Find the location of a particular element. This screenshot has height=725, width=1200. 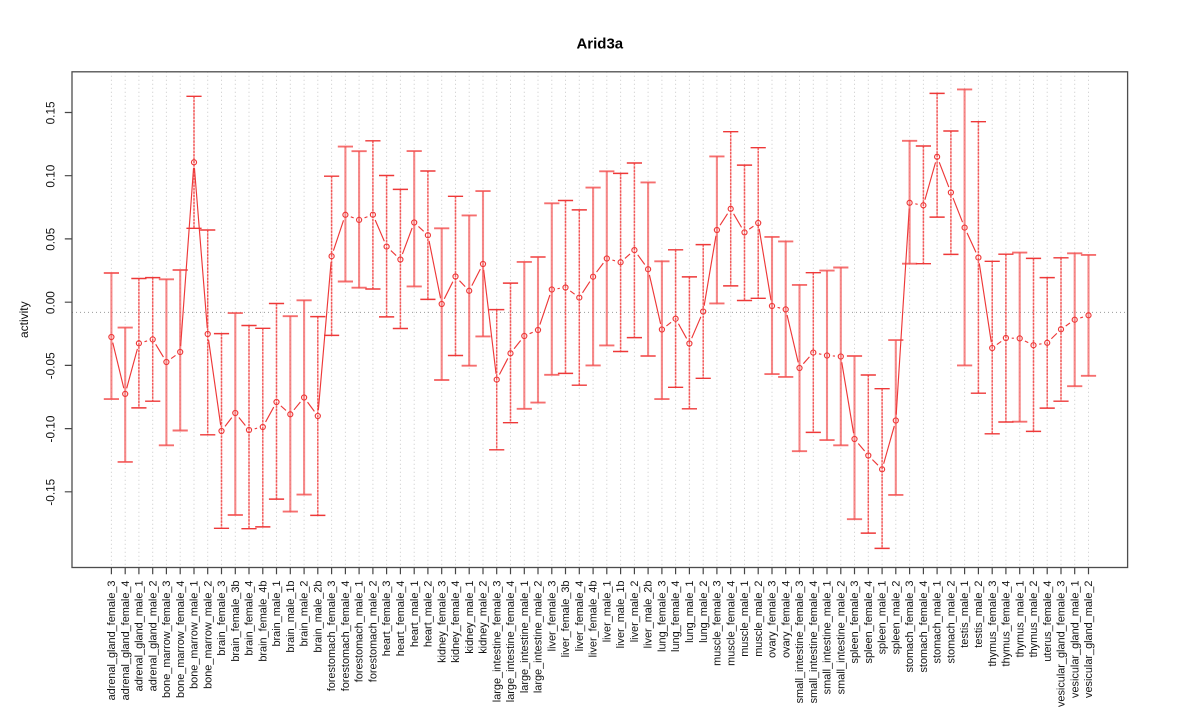

svg-text: 0.05 is located at coordinates (50, 238).